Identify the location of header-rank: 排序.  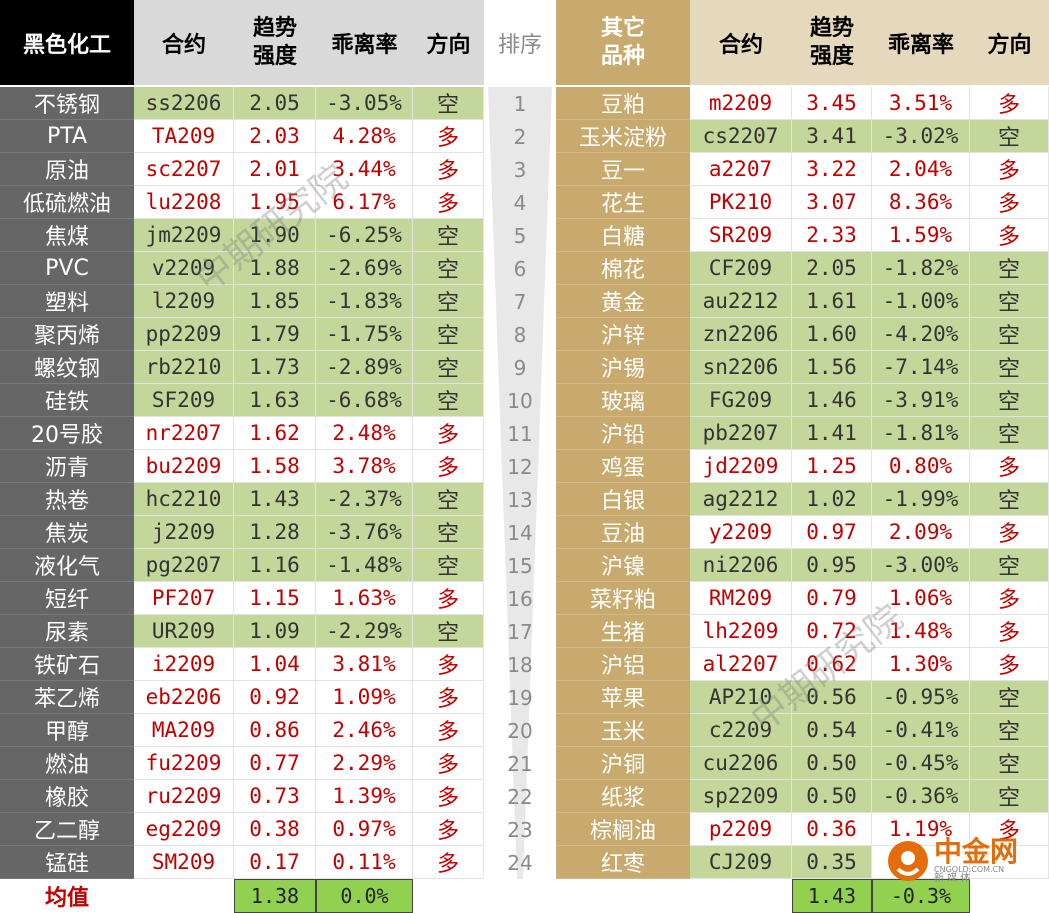
(520, 42).